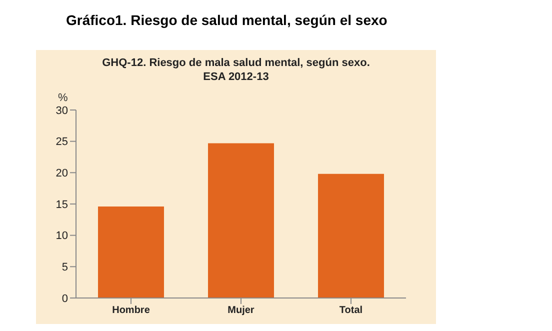  I want to click on x-tick-label: Hombre, so click(131, 310).